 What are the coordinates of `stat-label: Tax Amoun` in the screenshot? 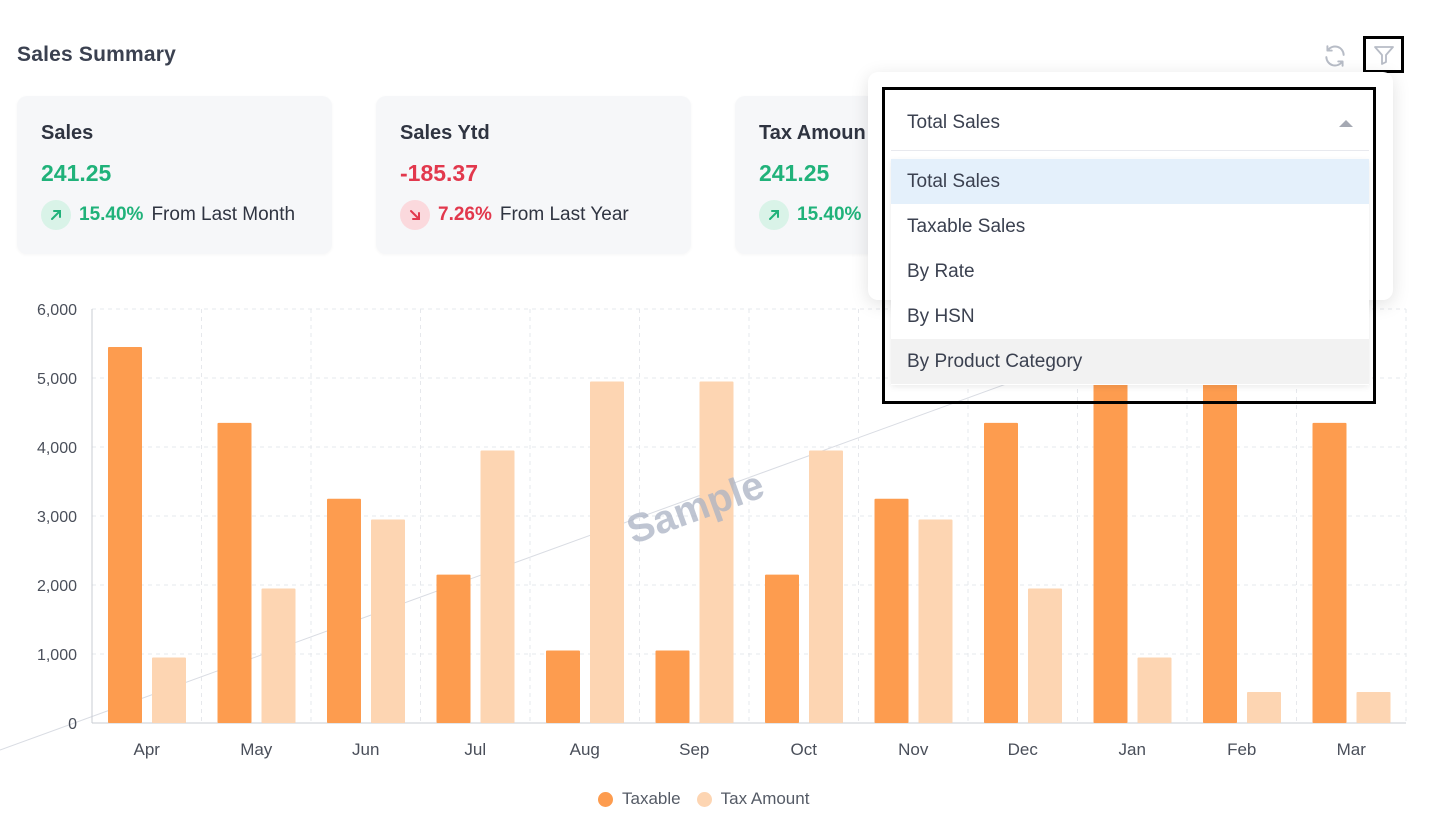 It's located at (812, 133).